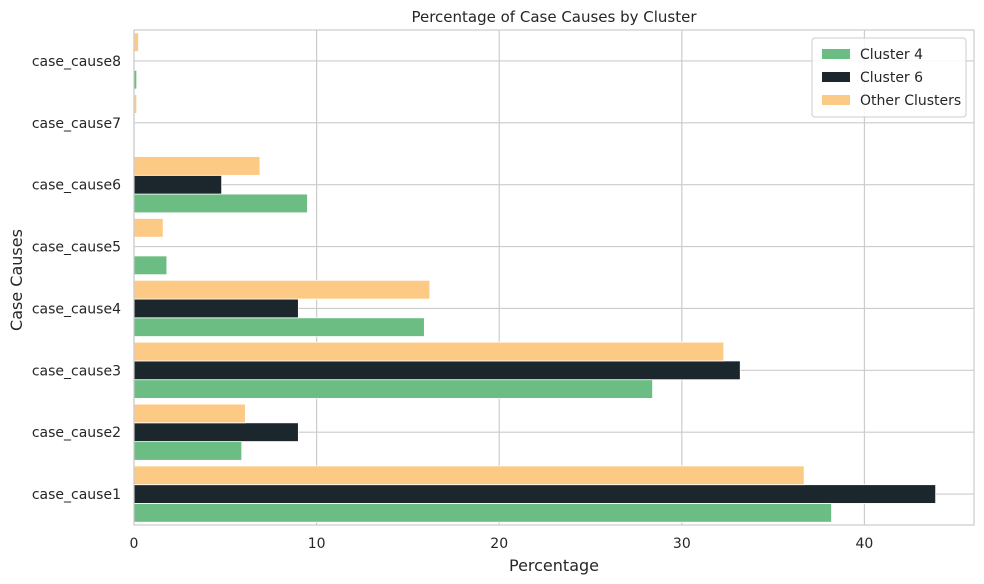 Image resolution: width=984 pixels, height=584 pixels. Describe the element at coordinates (76, 124) in the screenshot. I see `y-tick-label: case_cause7` at that location.